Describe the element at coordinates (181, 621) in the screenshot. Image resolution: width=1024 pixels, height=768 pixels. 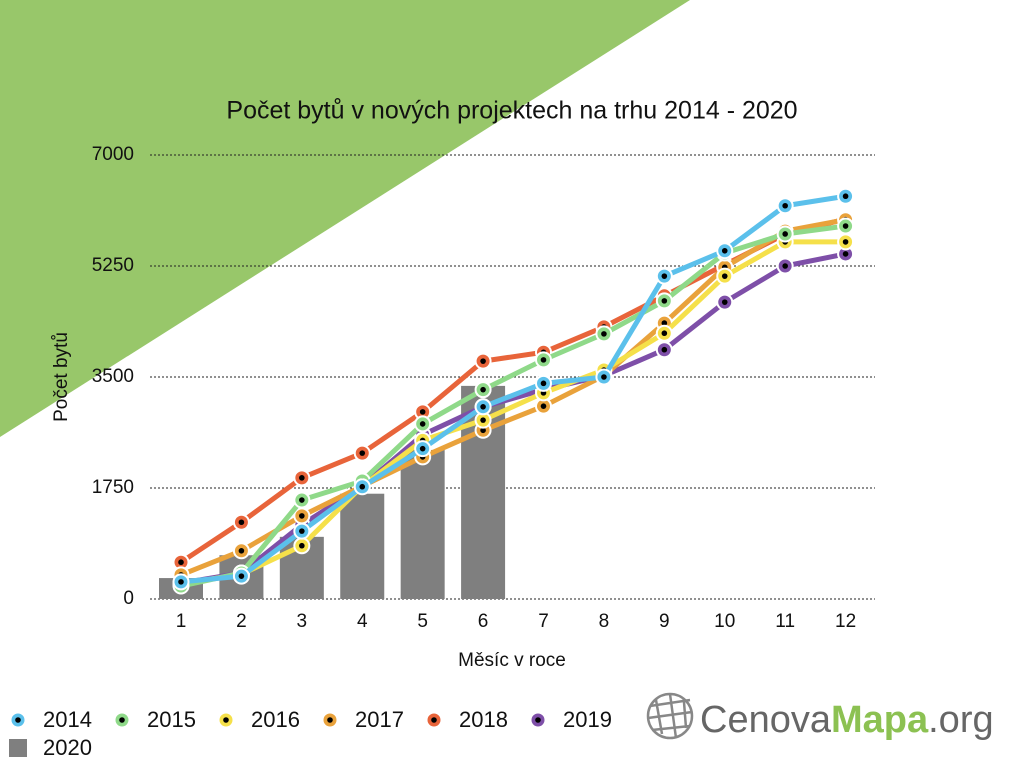
I see `x-tick-label: 1` at that location.